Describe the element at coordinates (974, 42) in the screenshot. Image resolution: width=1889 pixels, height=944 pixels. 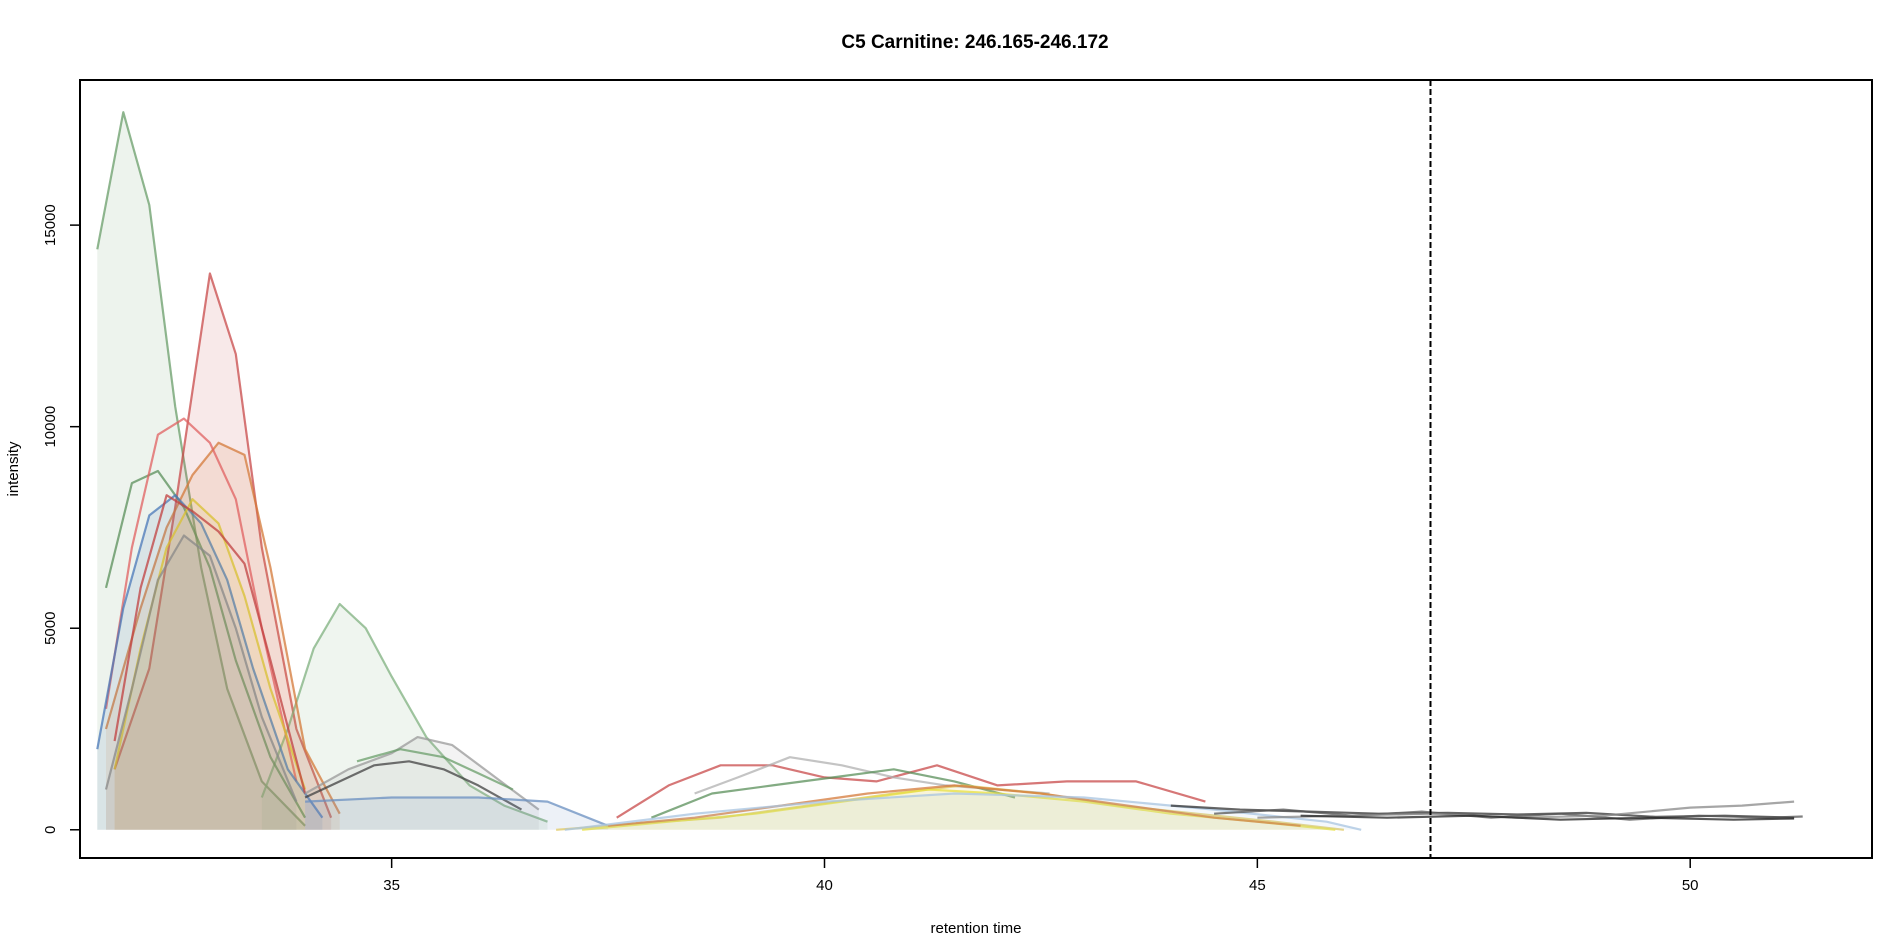
I see `chart-title: C5 Carnitine: 246.165-246.172` at that location.